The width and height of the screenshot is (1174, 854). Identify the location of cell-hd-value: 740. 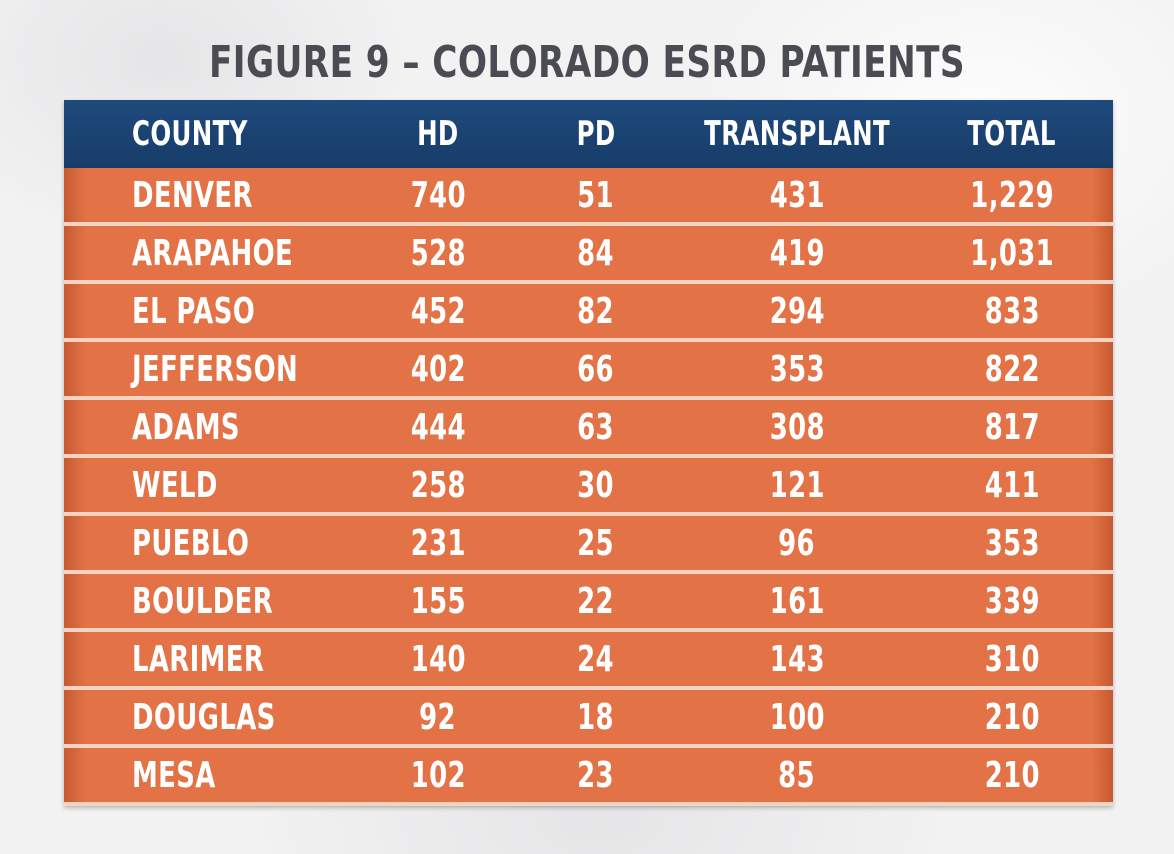
(438, 195).